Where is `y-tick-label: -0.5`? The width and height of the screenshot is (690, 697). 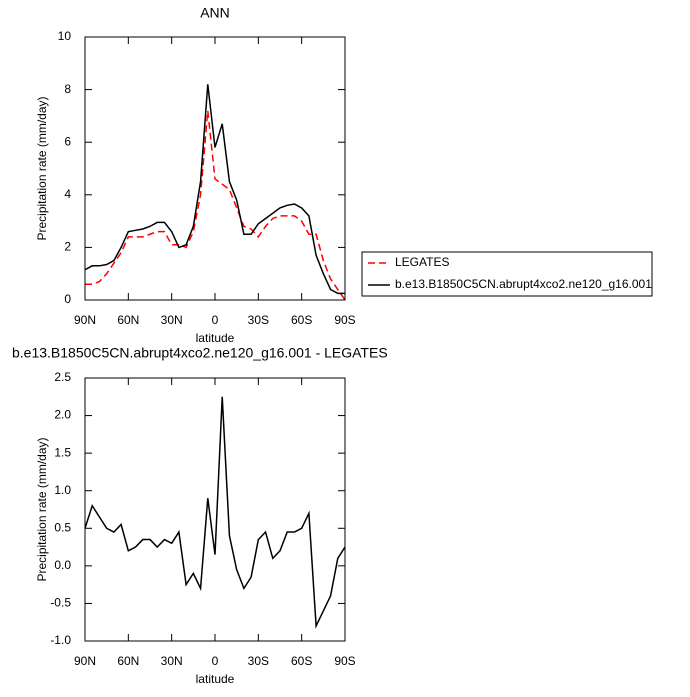
y-tick-label: -0.5 is located at coordinates (60, 603).